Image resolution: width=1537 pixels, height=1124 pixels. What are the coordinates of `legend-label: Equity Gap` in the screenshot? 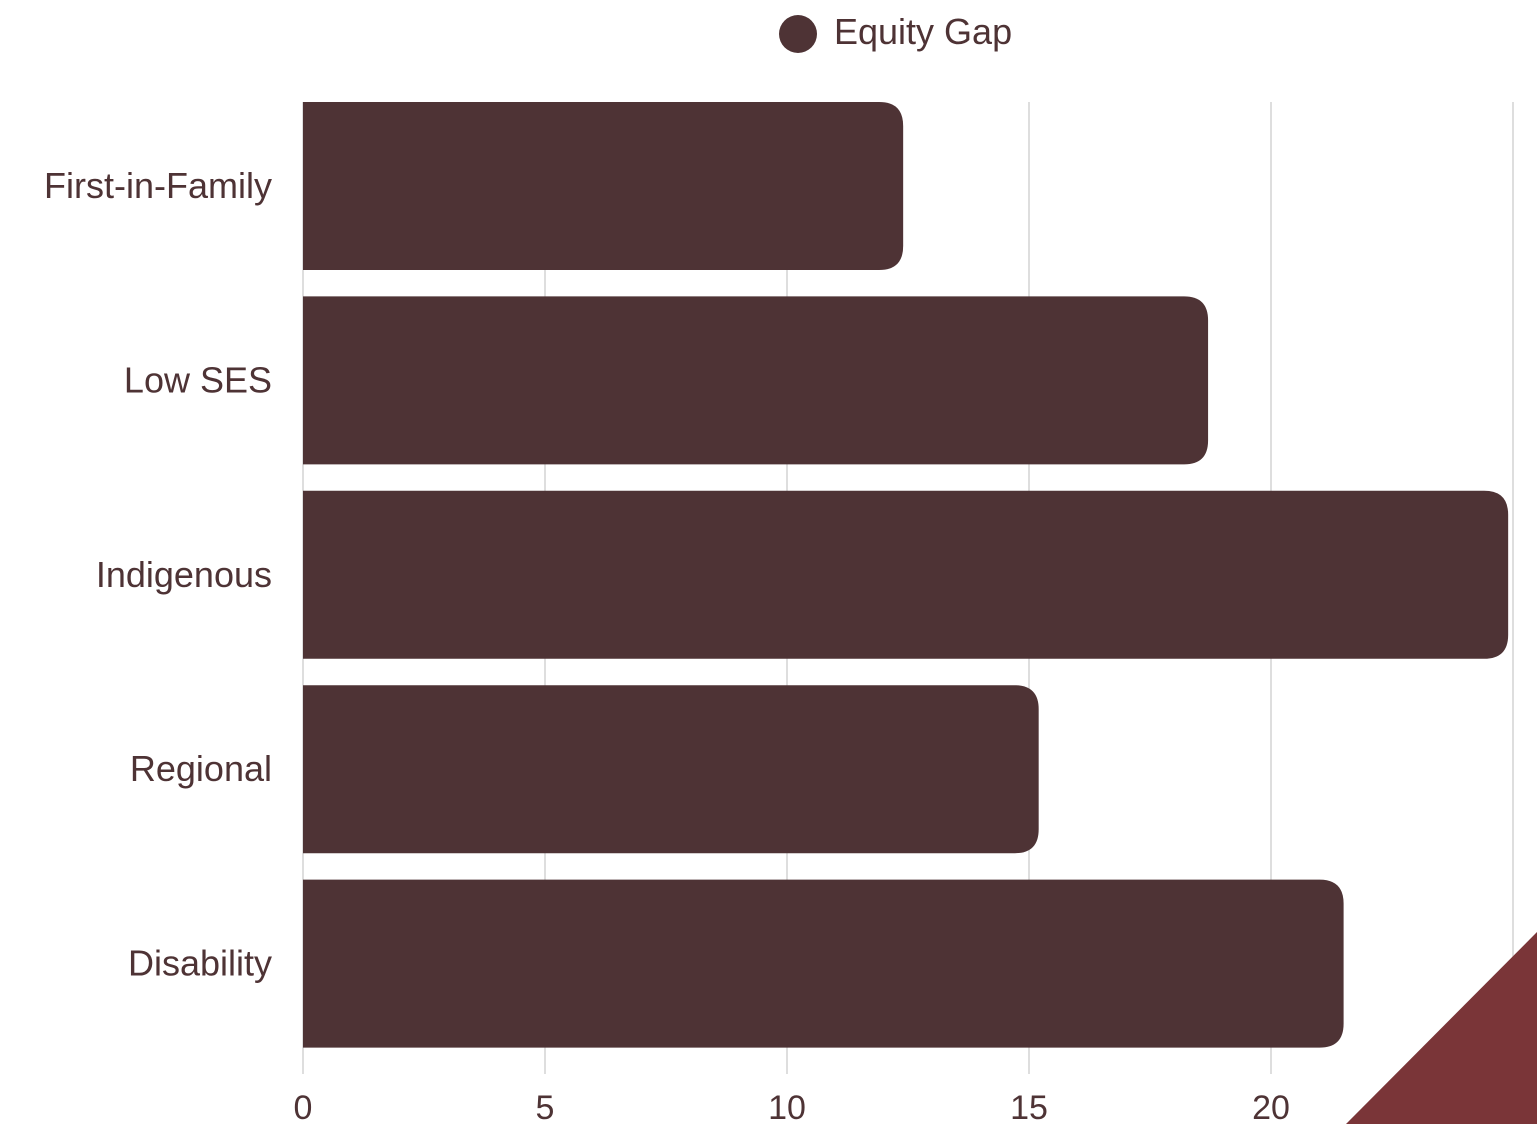 It's located at (923, 31).